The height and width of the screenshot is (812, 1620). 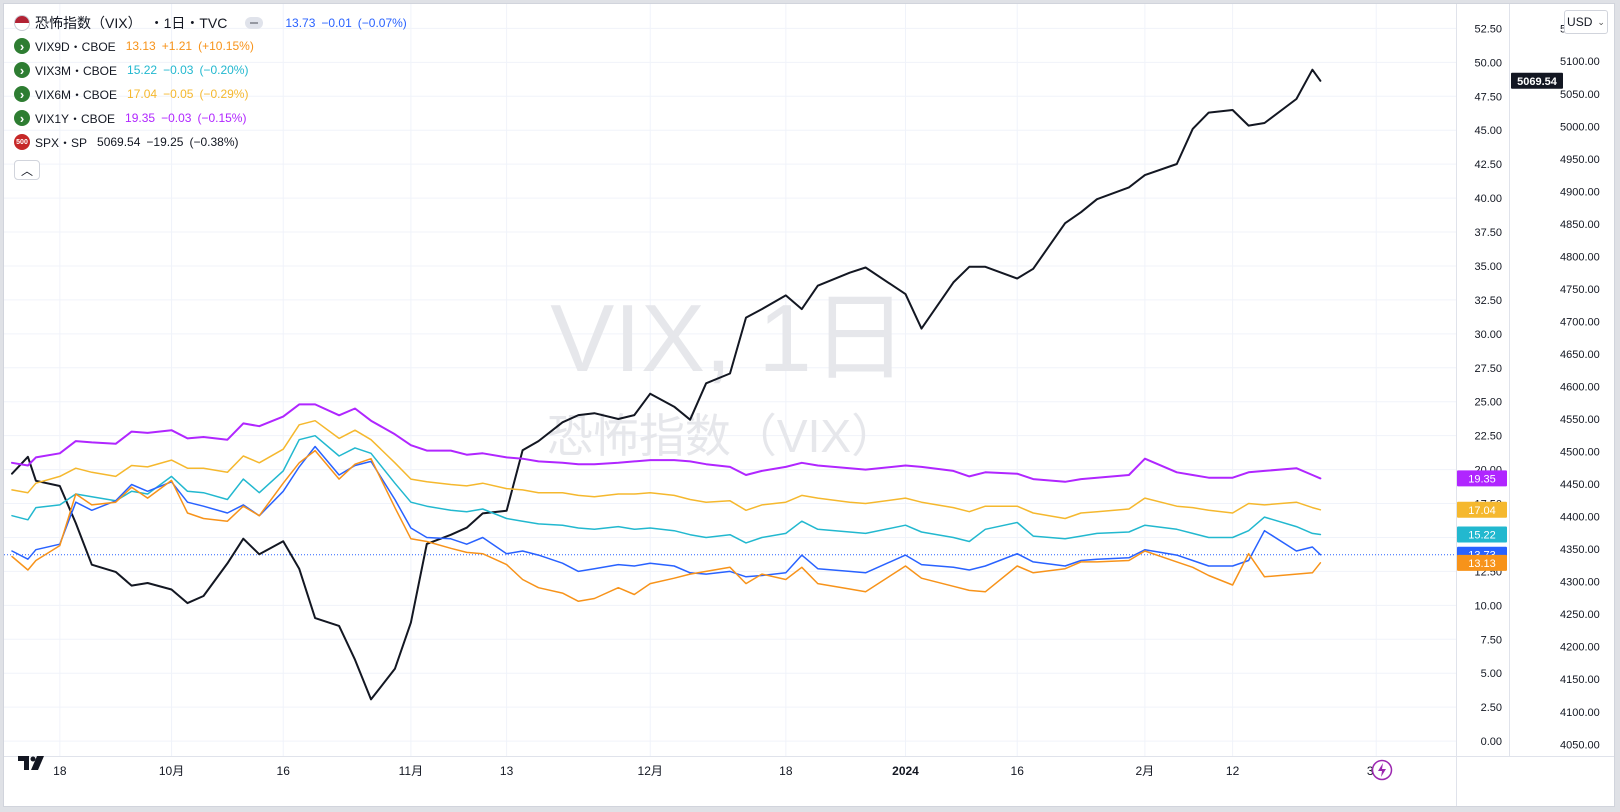 What do you see at coordinates (1580, 355) in the screenshot?
I see `y-right-tick-label: 4650.00` at bounding box center [1580, 355].